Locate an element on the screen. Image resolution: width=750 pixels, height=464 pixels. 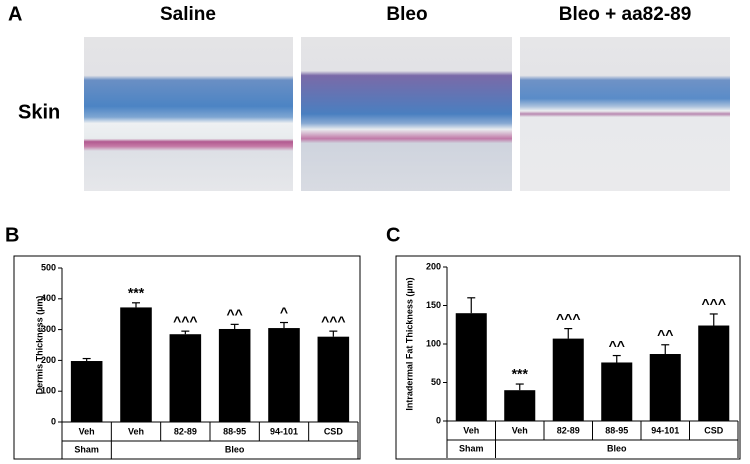
y-tick-label: 150 is located at coordinates (433, 305).